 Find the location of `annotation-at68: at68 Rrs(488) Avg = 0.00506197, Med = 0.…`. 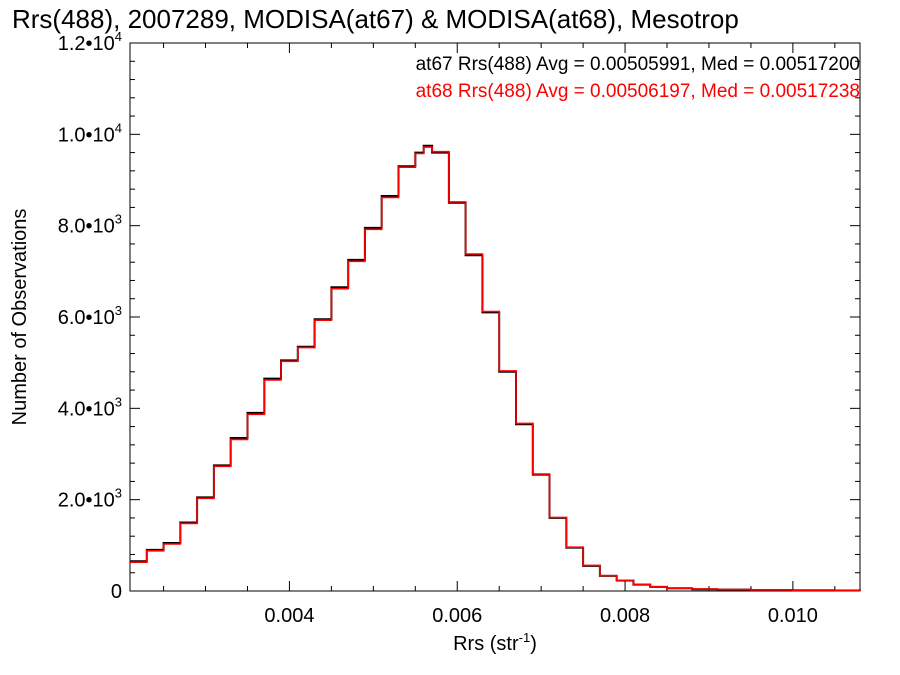

annotation-at68: at68 Rrs(488) Avg = 0.00506197, Med = 0.… is located at coordinates (638, 91).